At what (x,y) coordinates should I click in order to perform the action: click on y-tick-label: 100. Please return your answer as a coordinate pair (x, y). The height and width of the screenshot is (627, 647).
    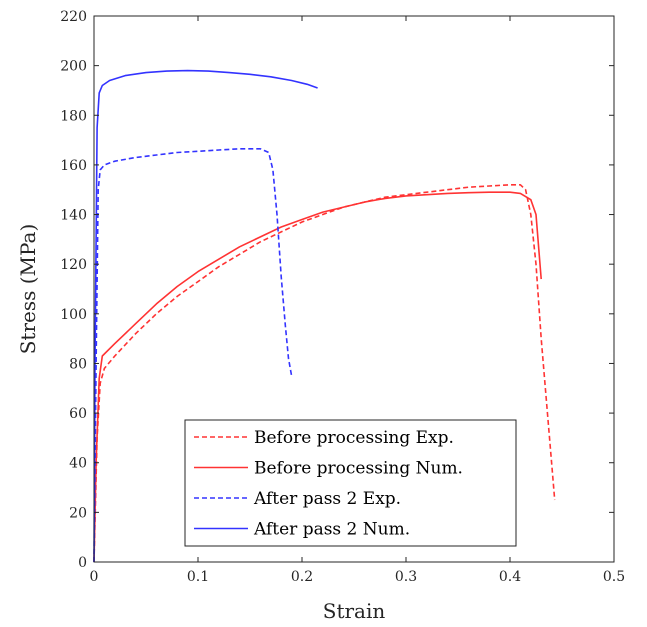
    Looking at the image, I should click on (73, 315).